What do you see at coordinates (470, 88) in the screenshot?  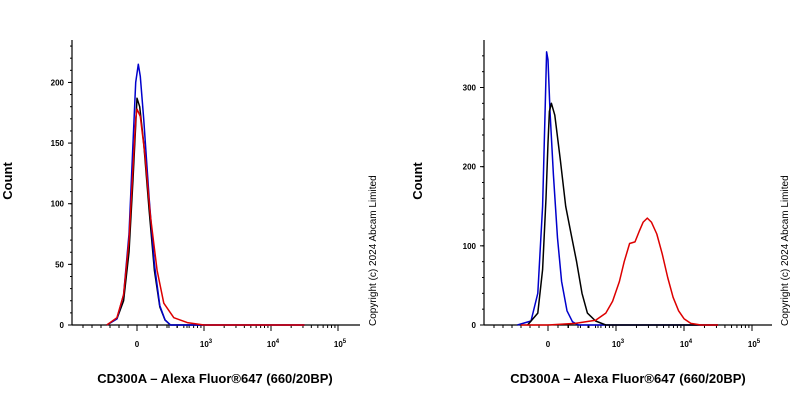 I see `y-tick-label: 300` at bounding box center [470, 88].